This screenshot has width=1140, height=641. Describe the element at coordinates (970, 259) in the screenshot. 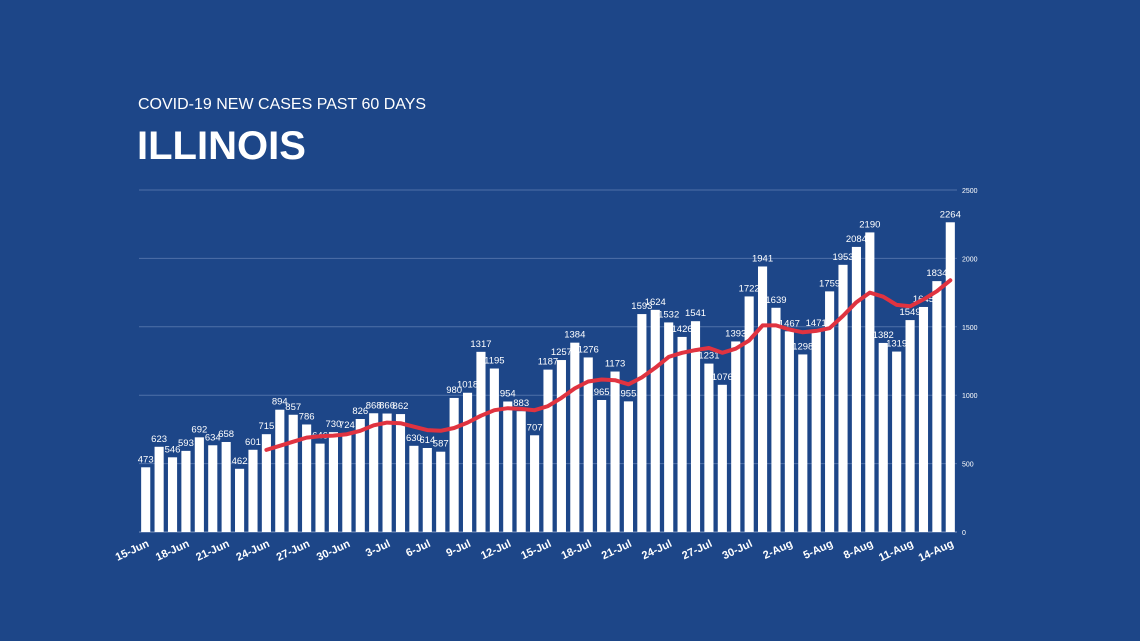

I see `y-tick-label: 2000` at that location.